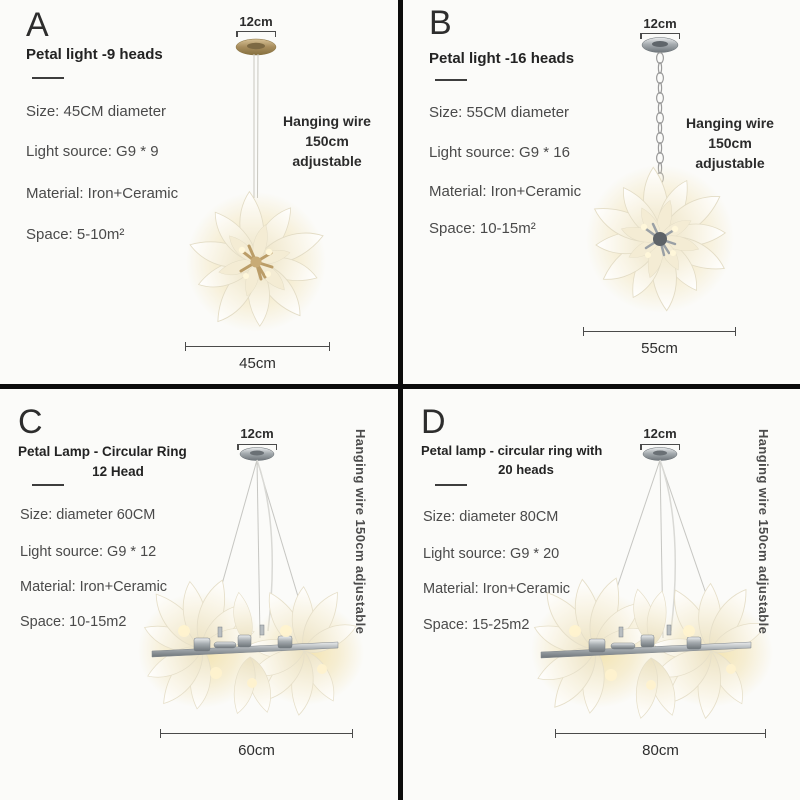  I want to click on diameter-dimension: 80cm, so click(660, 744).